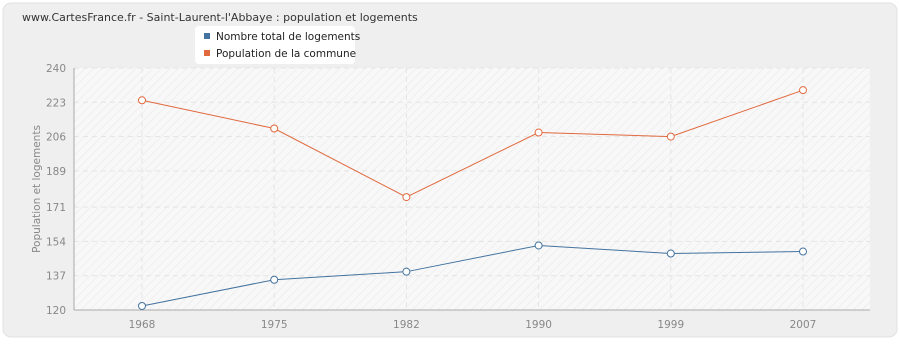  Describe the element at coordinates (472, 275) in the screenshot. I see `series-line` at that location.